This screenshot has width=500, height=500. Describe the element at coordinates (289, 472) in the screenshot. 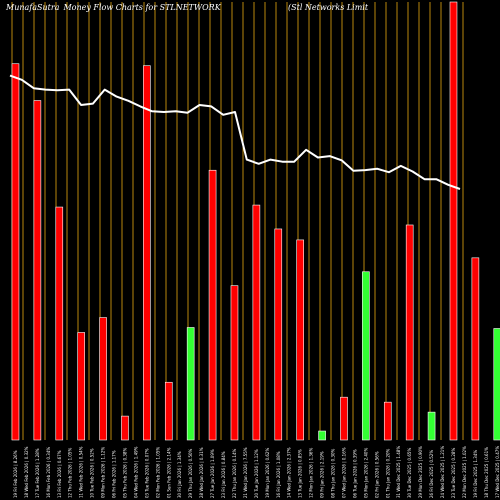

I see `x-tick-label: 14 Wed Jan 2026 | 2.37%` at that location.